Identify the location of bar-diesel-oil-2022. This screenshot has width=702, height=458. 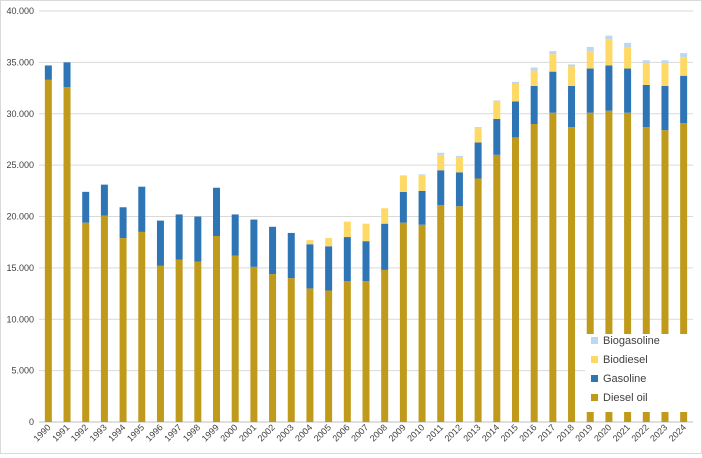
(646, 275).